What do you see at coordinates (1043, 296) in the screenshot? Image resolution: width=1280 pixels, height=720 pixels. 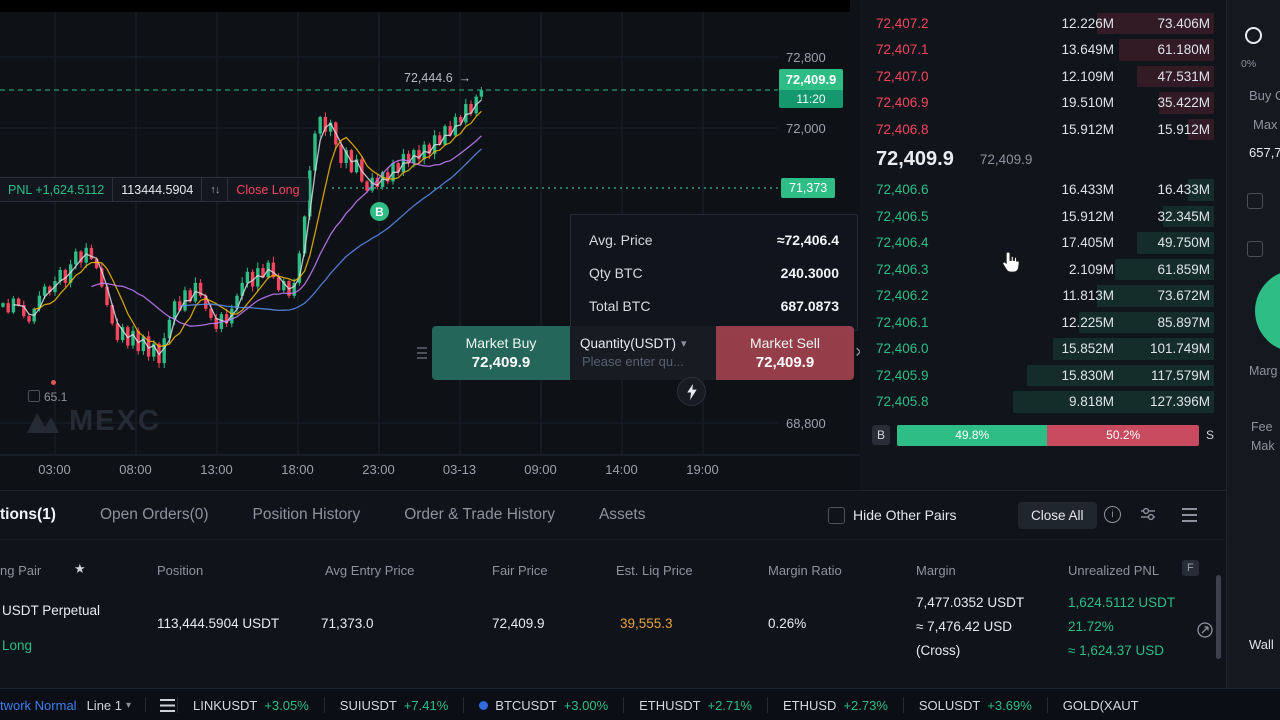 I see `bid-row: 72,406.2 11.813M 73.672M` at bounding box center [1043, 296].